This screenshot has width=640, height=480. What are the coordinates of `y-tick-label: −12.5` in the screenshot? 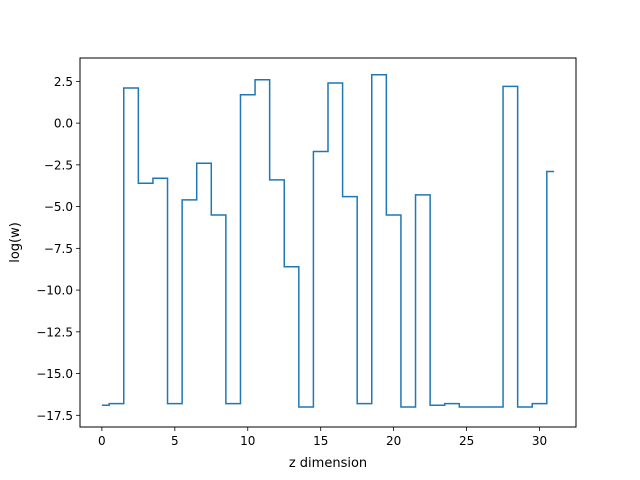 It's located at (54, 332).